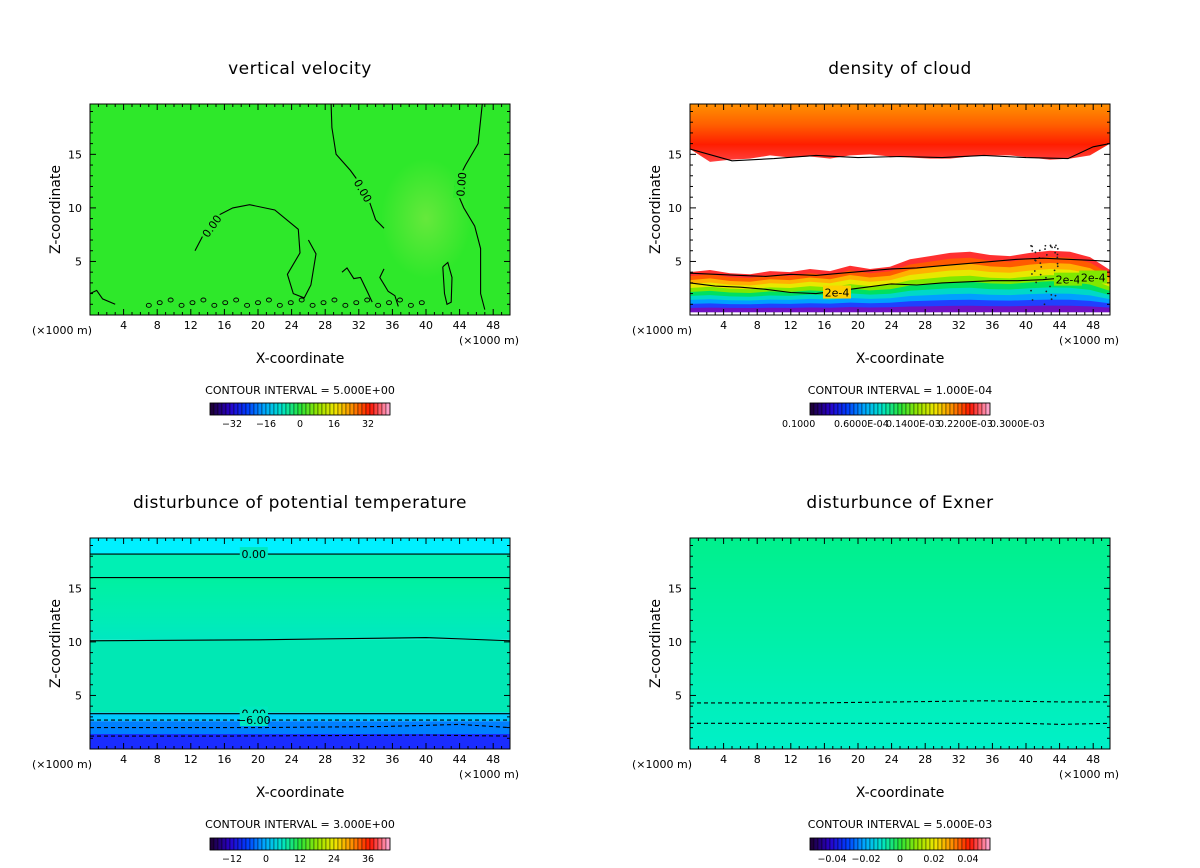 The image size is (1200, 868). I want to click on colorbar-tick-label: −12, so click(232, 859).